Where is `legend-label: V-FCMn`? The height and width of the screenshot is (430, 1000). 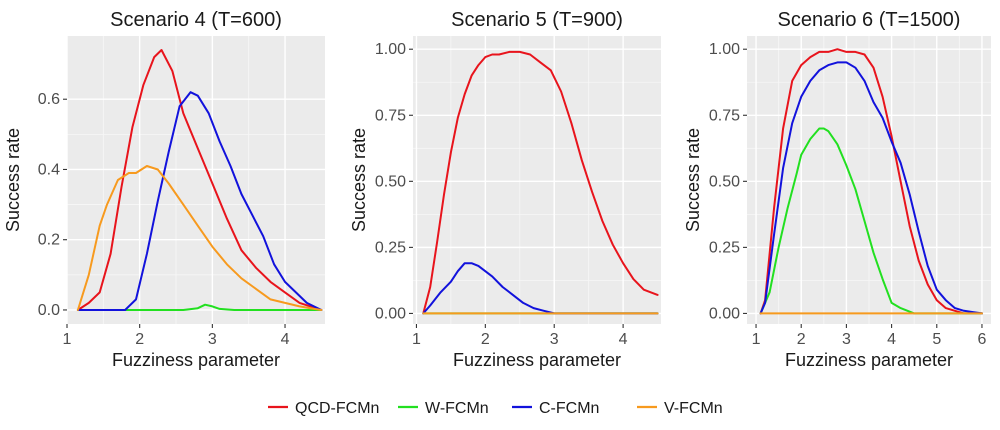
legend-label: V-FCMn is located at coordinates (693, 408).